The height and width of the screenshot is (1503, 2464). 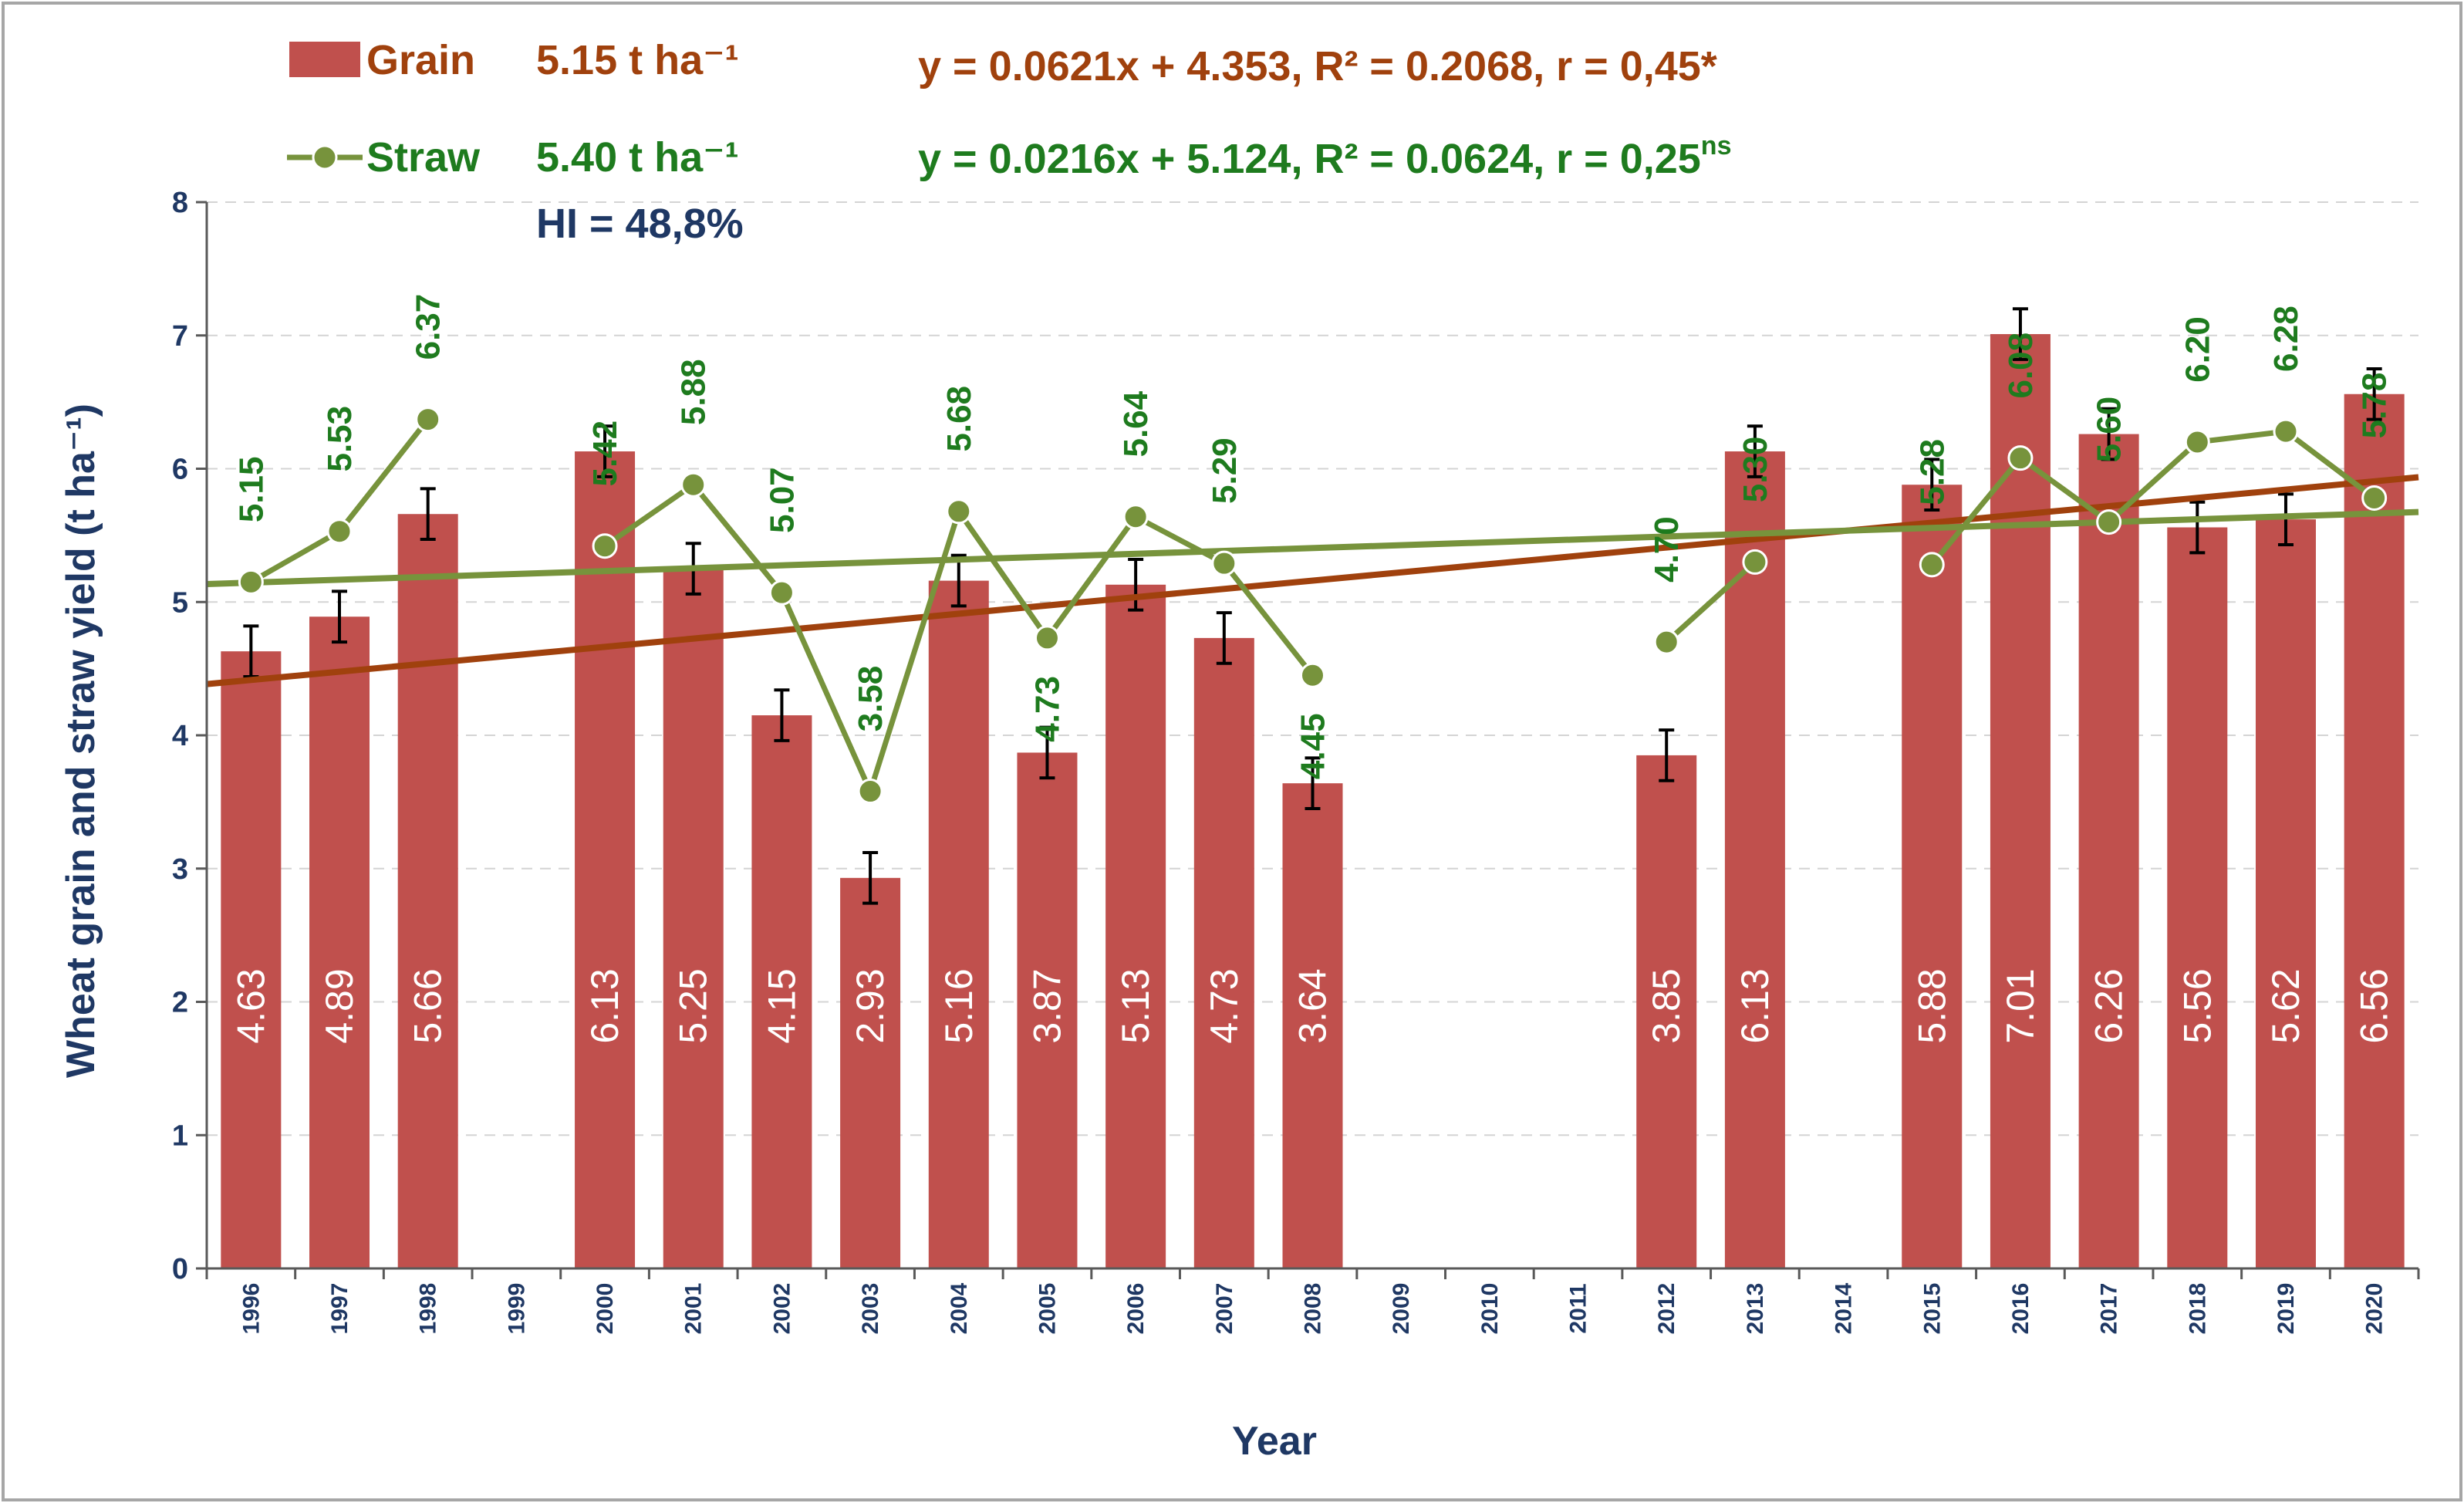 What do you see at coordinates (251, 1005) in the screenshot?
I see `grain-value-label-1996: 4.63` at bounding box center [251, 1005].